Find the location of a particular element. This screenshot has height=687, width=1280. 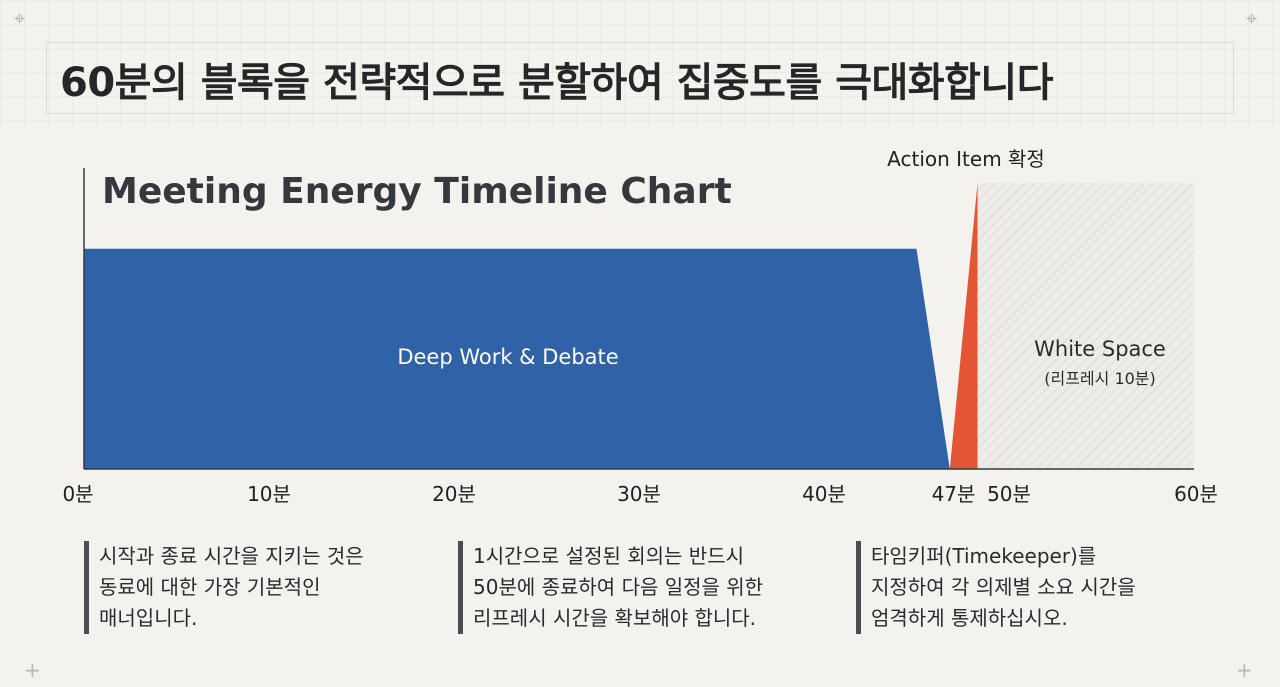

white-space-sublabel: (리프레시 10분) is located at coordinates (1100, 378).